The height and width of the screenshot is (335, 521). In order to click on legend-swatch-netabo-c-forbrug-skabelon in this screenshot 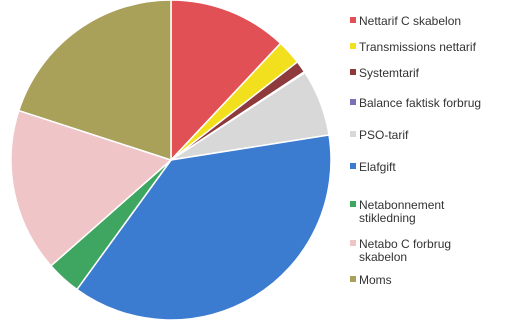, I will do `click(353, 243)`.